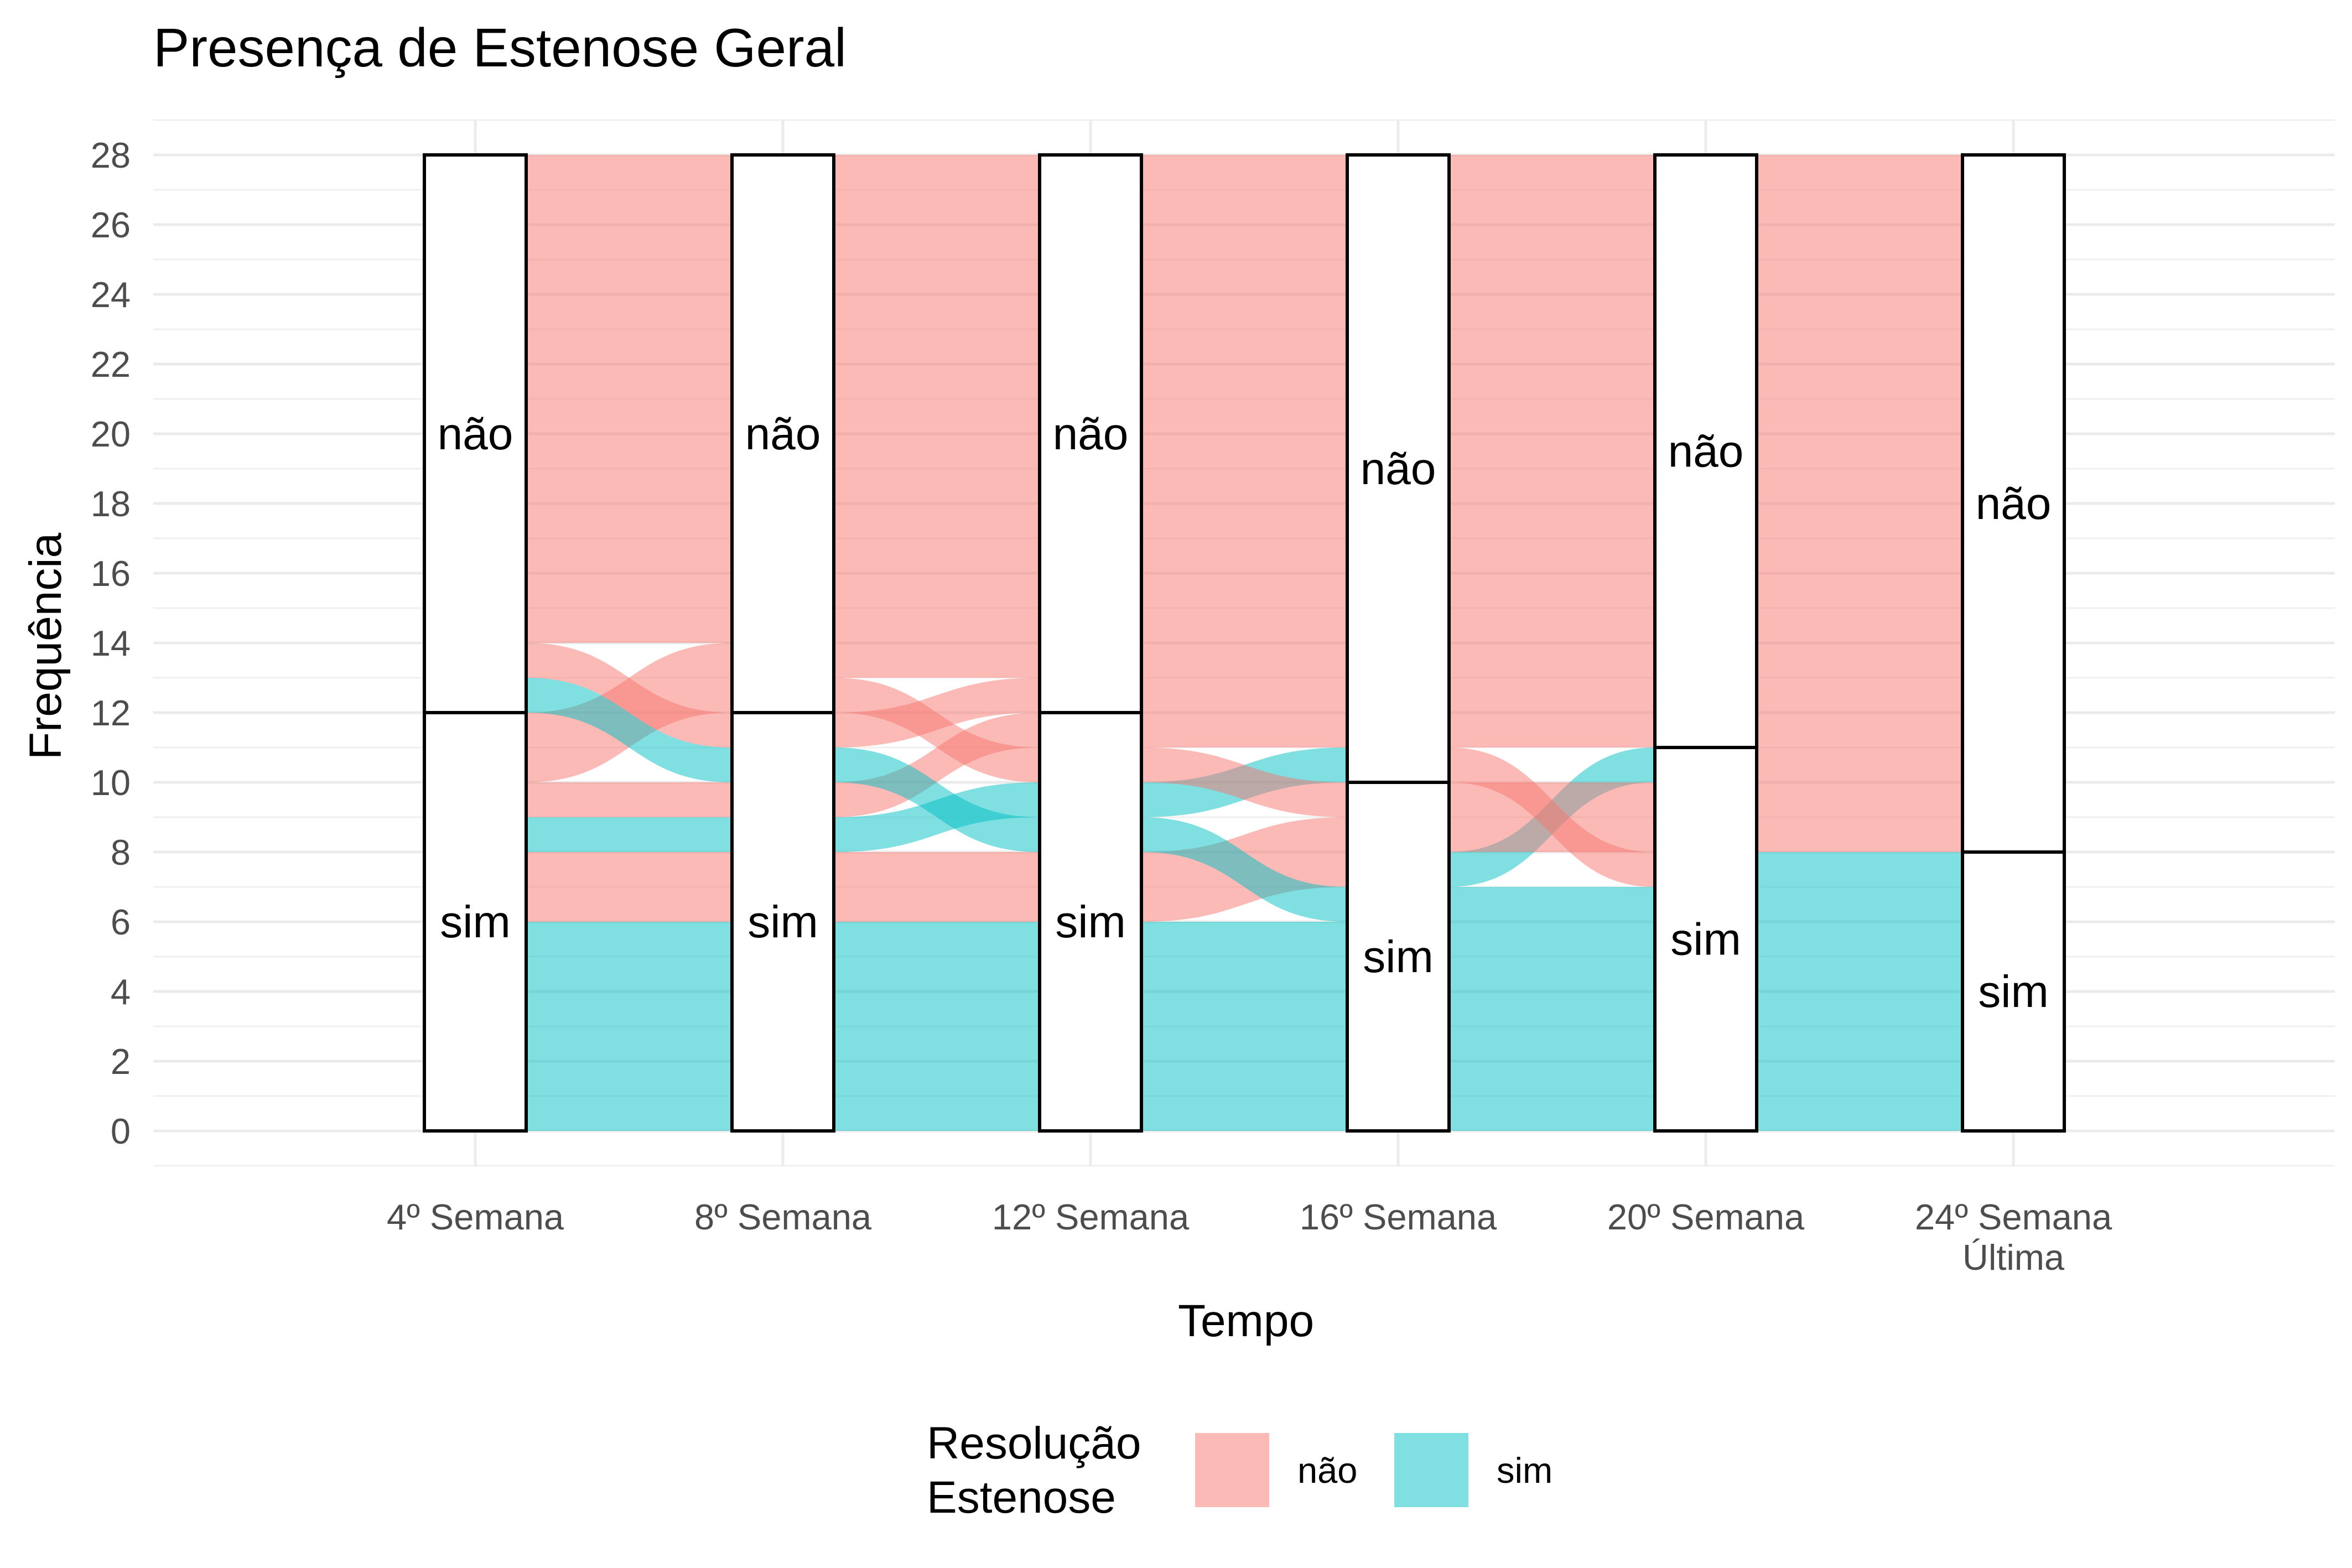 This screenshot has width=2352, height=1568. What do you see at coordinates (121, 853) in the screenshot?
I see `y-tick-label: 8` at bounding box center [121, 853].